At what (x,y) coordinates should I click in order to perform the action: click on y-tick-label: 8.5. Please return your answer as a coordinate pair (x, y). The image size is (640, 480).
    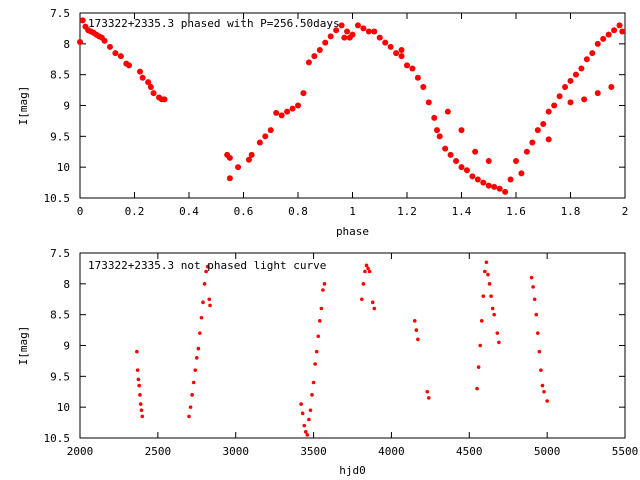
    Looking at the image, I should click on (60, 75).